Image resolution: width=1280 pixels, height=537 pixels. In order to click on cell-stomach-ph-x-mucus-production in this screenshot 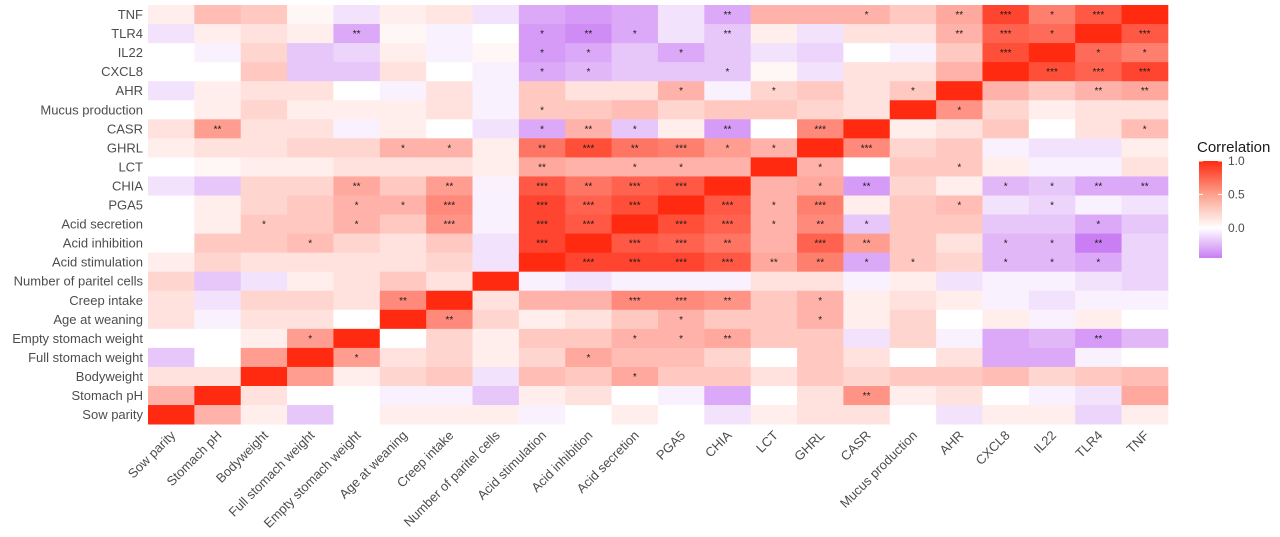, I will do `click(913, 396)`.